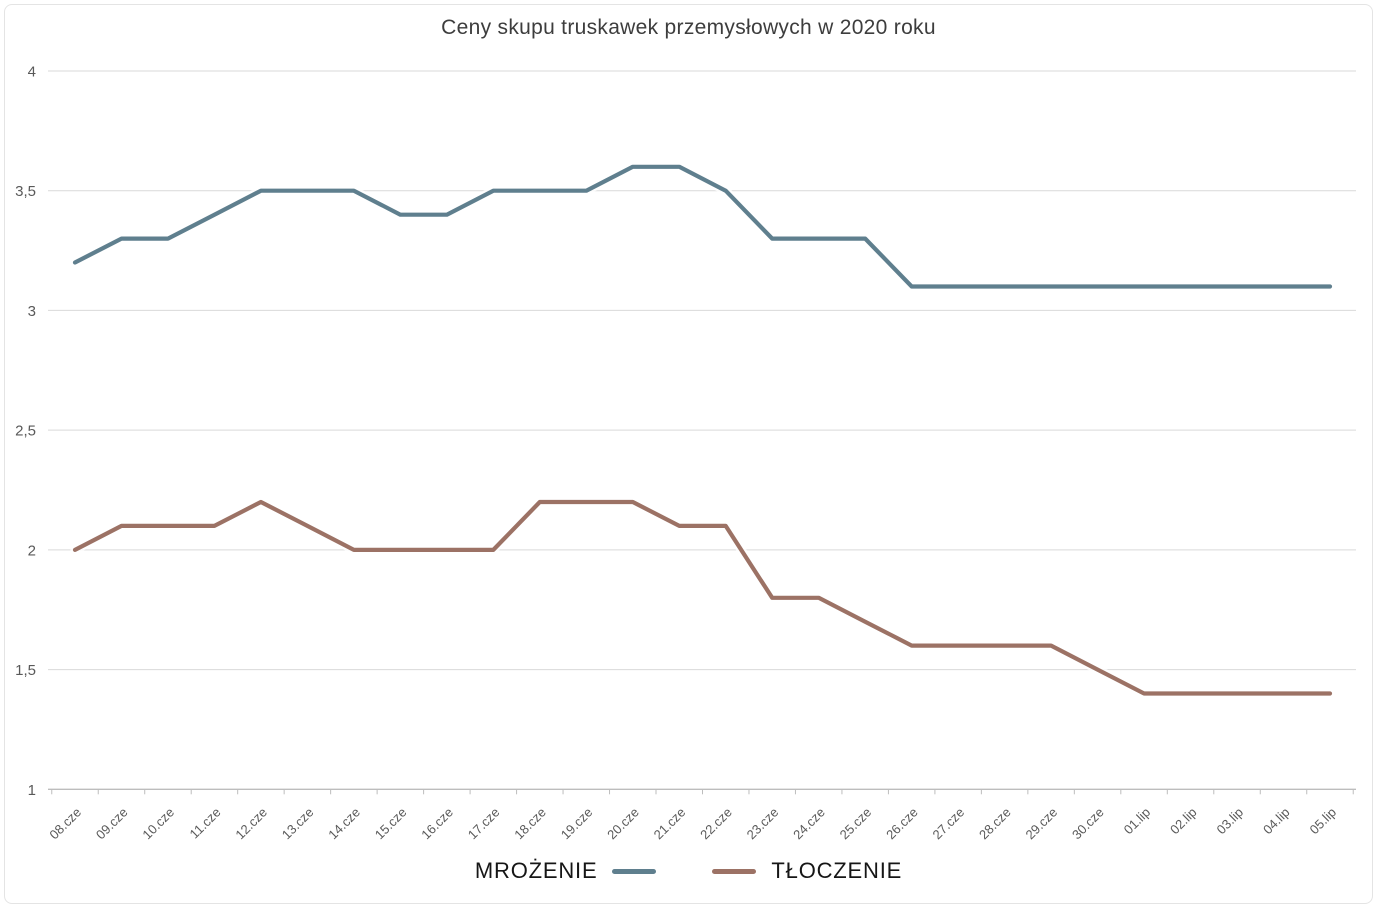 The width and height of the screenshot is (1377, 908). Describe the element at coordinates (1088, 824) in the screenshot. I see `x-tick-label: 30.cze` at that location.